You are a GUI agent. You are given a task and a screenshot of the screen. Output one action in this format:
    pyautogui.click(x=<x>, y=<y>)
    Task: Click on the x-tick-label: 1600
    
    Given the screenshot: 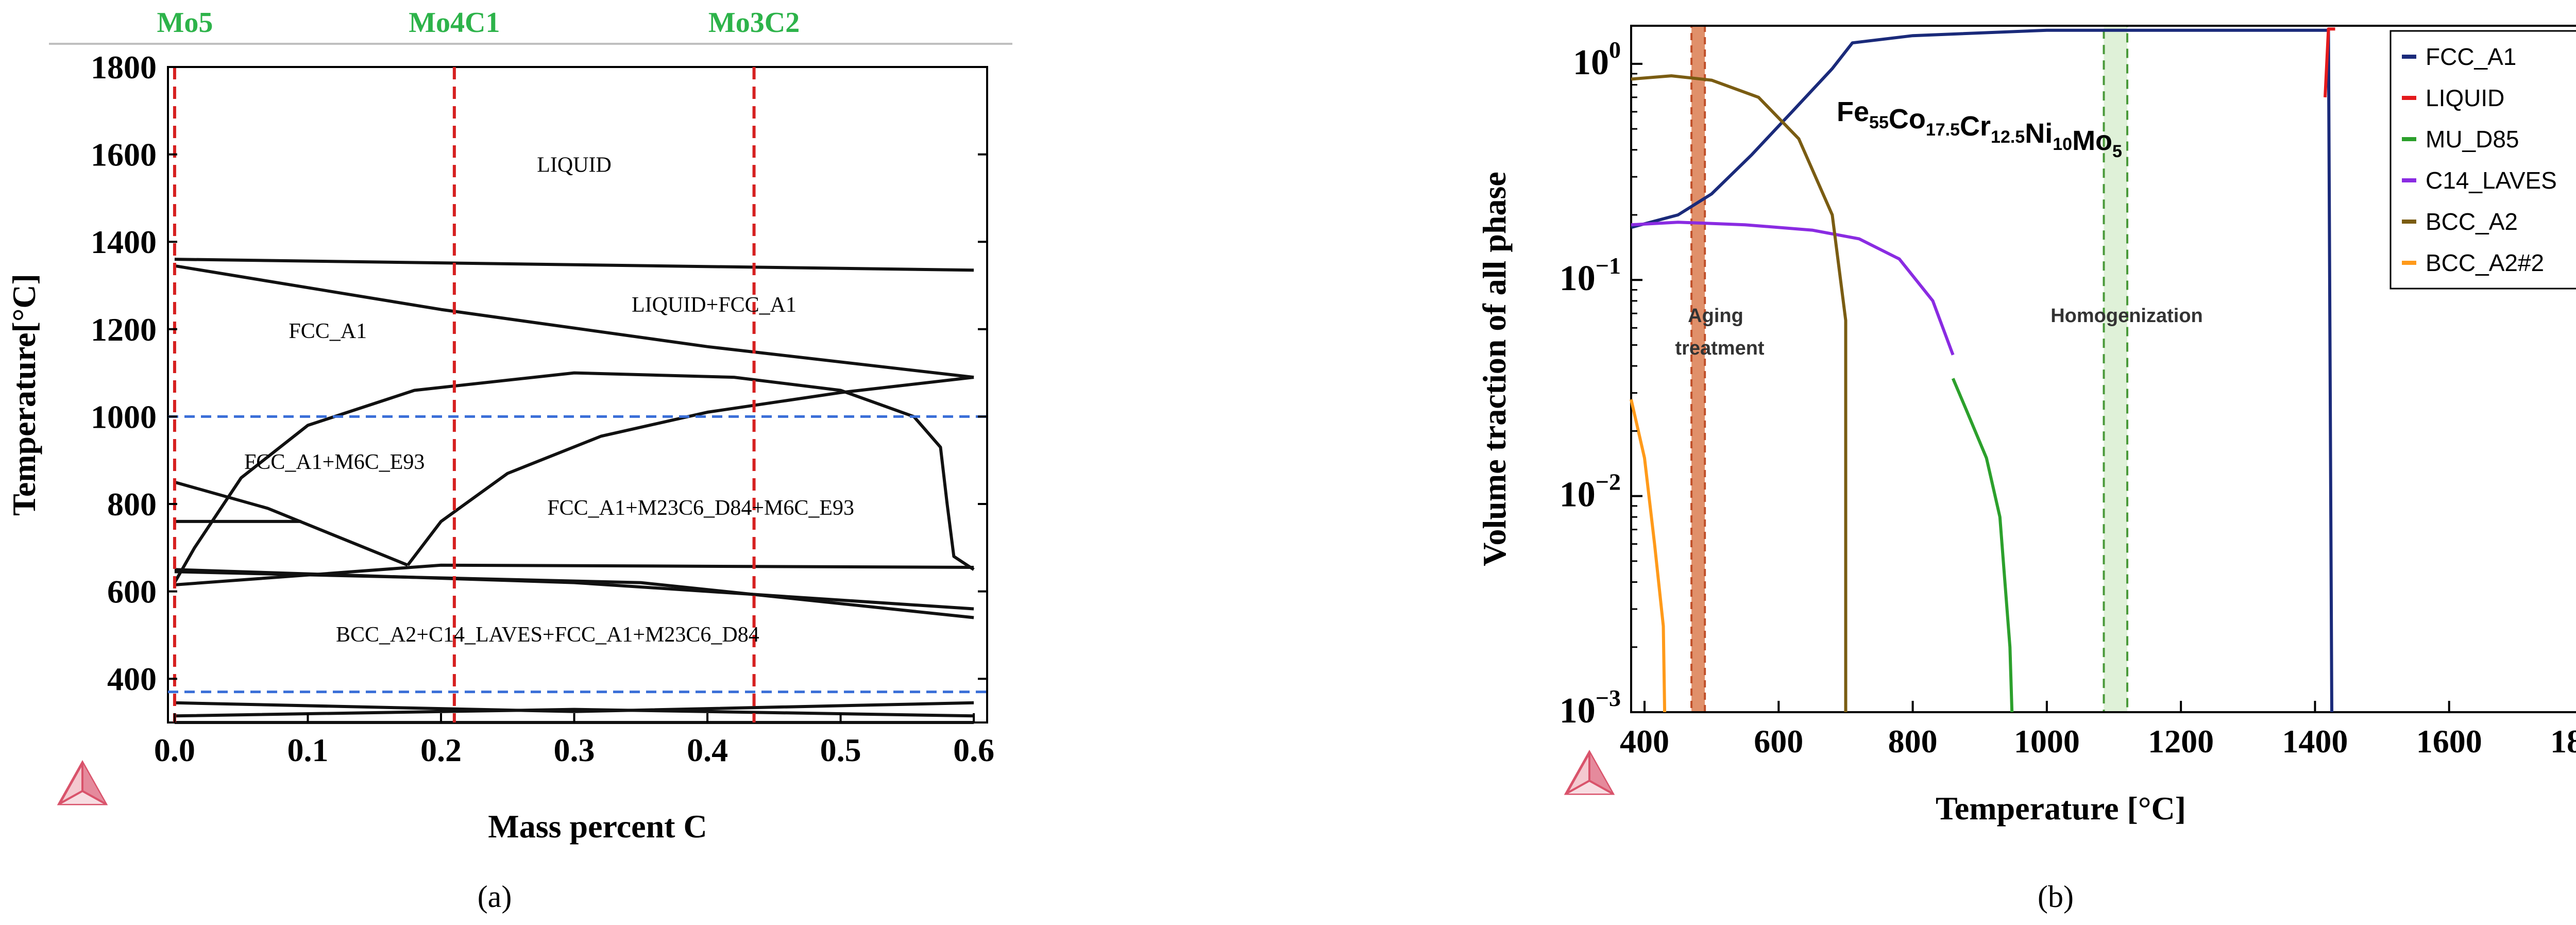 What is the action you would take?
    pyautogui.click(x=2449, y=741)
    